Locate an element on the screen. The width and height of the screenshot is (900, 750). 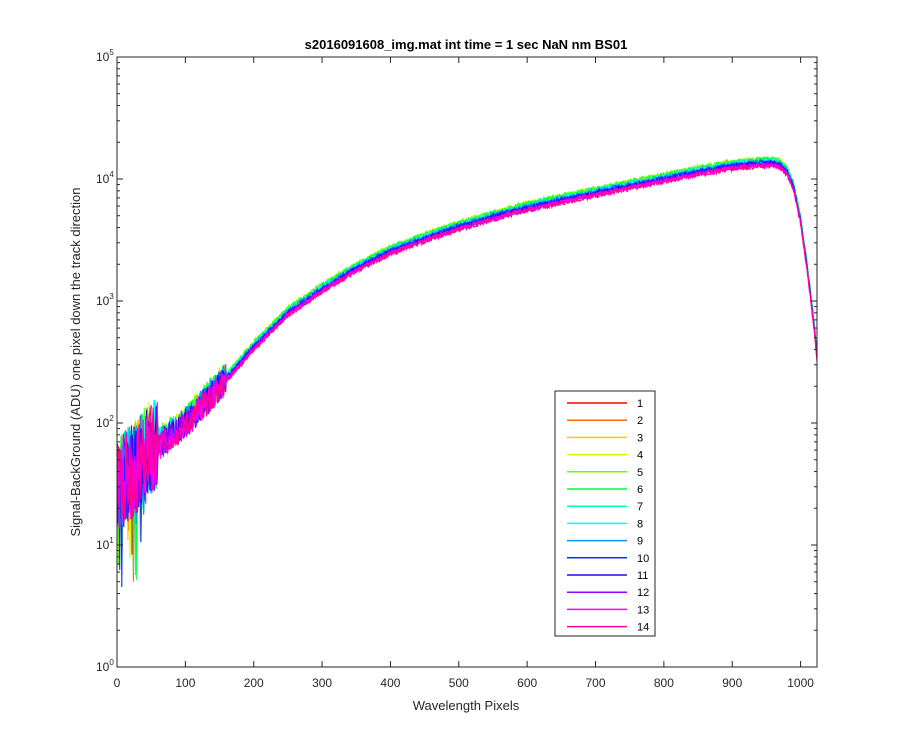
y-tick-label: 10⁵ is located at coordinates (105, 56).